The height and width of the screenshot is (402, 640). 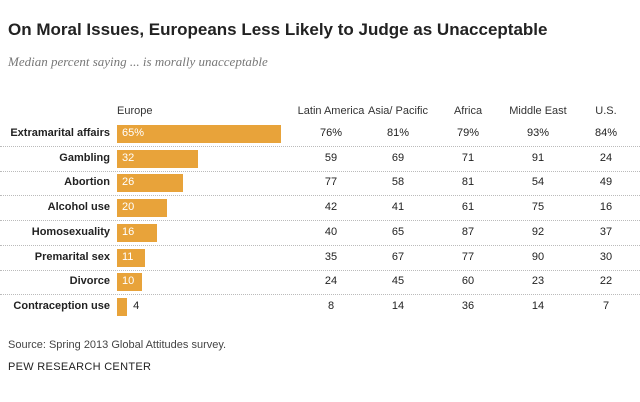 What do you see at coordinates (72, 256) in the screenshot?
I see `row-label: Premarital sex` at bounding box center [72, 256].